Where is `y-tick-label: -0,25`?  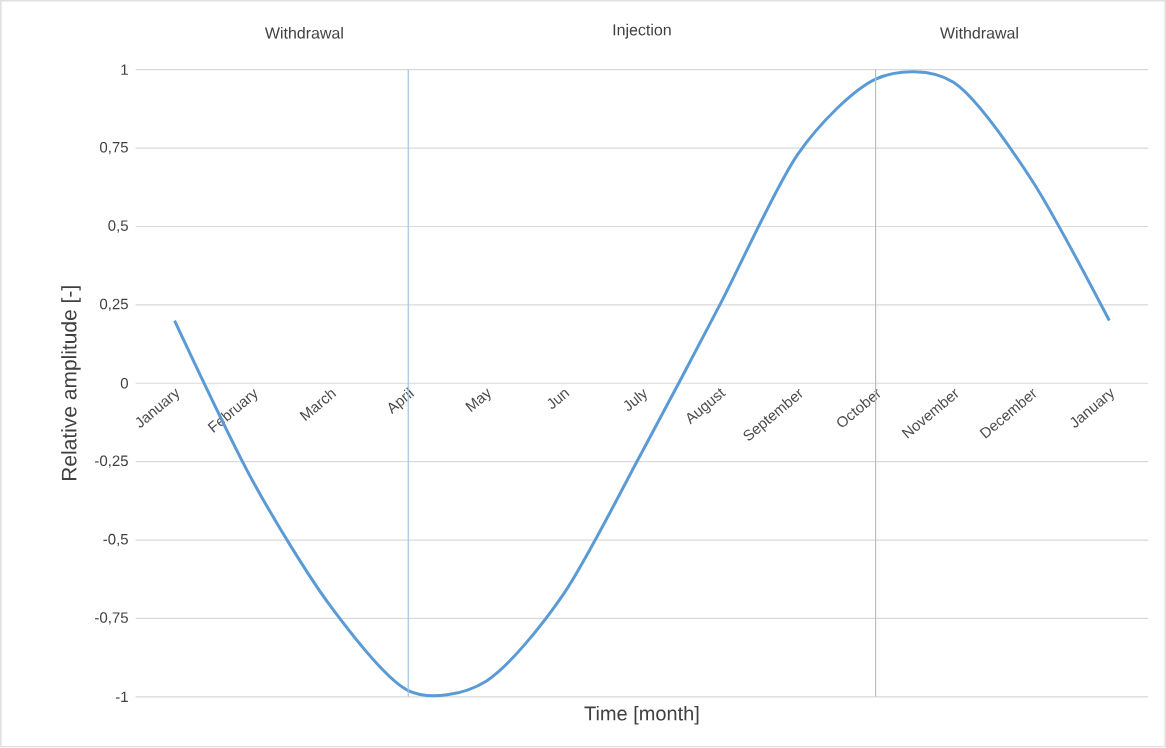
y-tick-label: -0,25 is located at coordinates (111, 462).